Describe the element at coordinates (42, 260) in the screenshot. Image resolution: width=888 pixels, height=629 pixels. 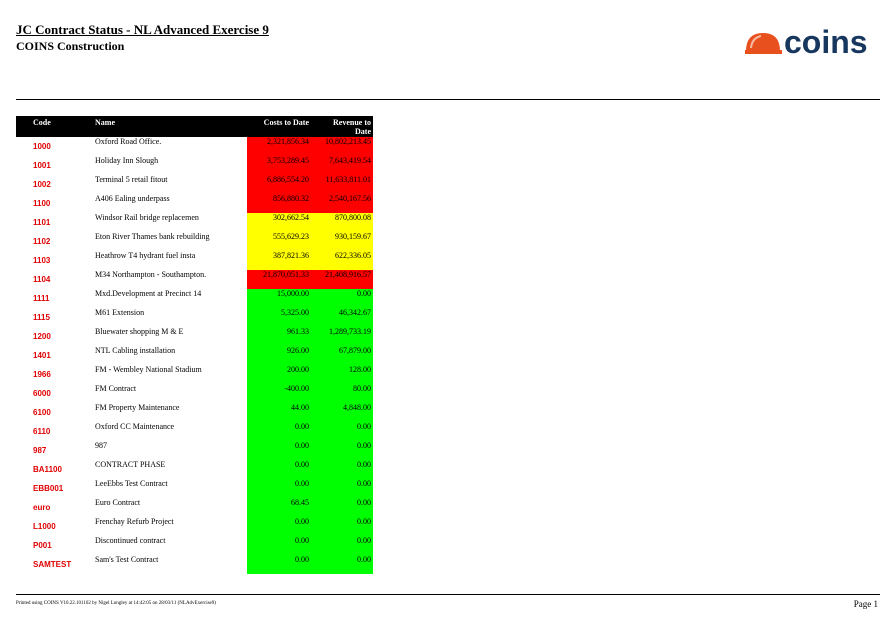
I see `contract-code: 1103` at that location.